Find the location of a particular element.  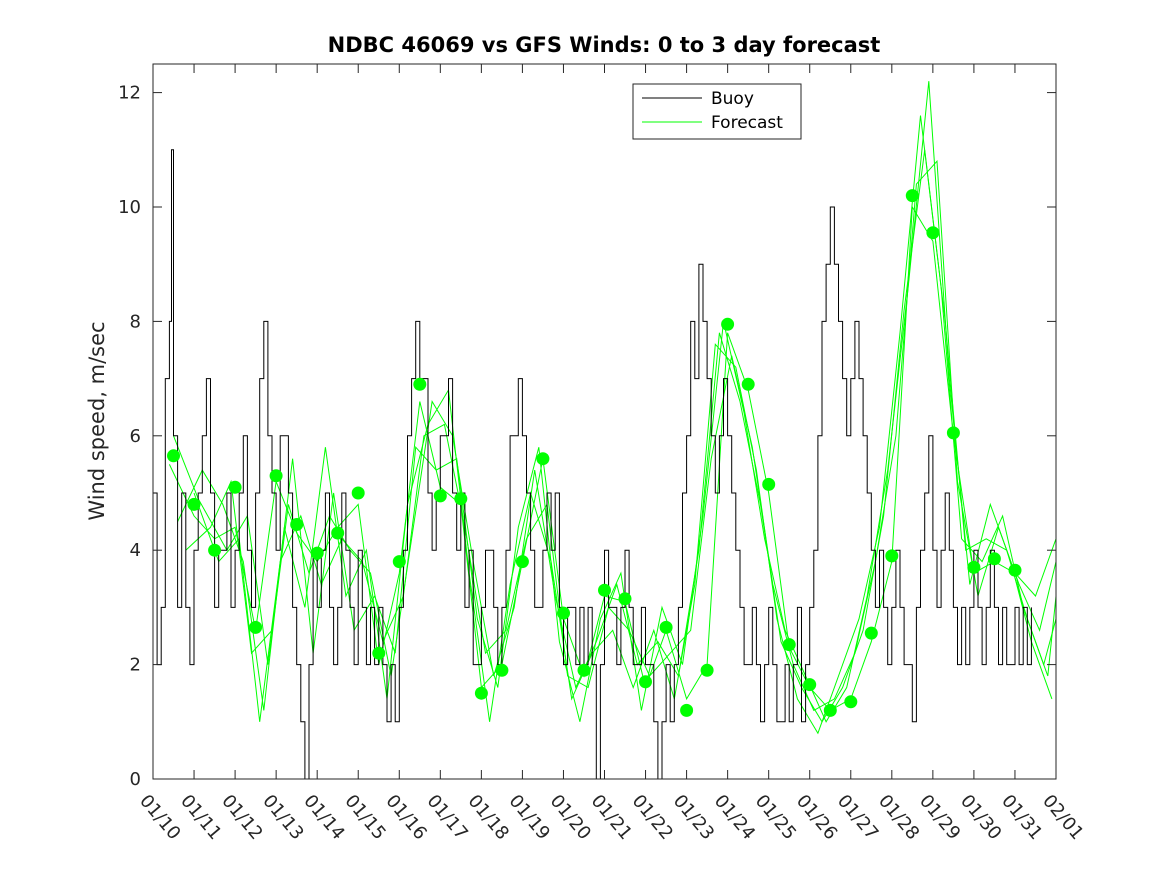

y-tick-label: 12 is located at coordinates (129, 93).